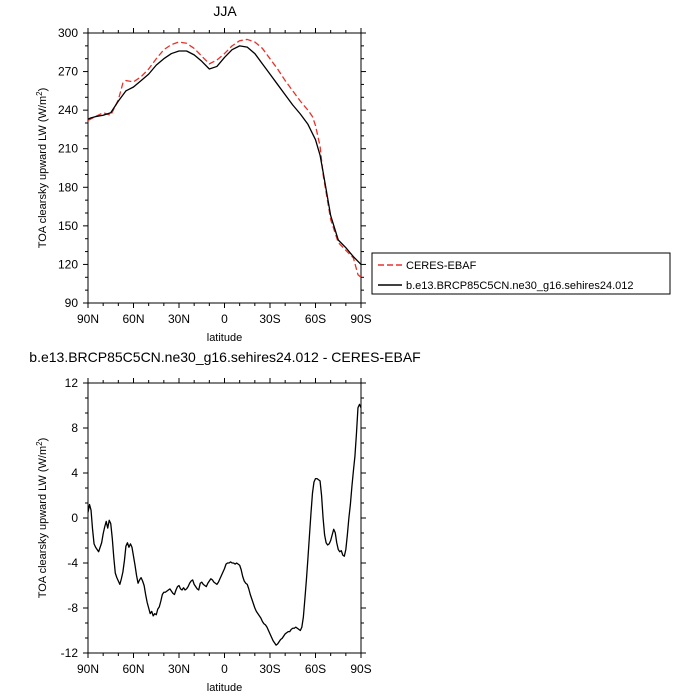 The image size is (700, 700). Describe the element at coordinates (269, 319) in the screenshot. I see `top-x-tick-label: 30S` at that location.